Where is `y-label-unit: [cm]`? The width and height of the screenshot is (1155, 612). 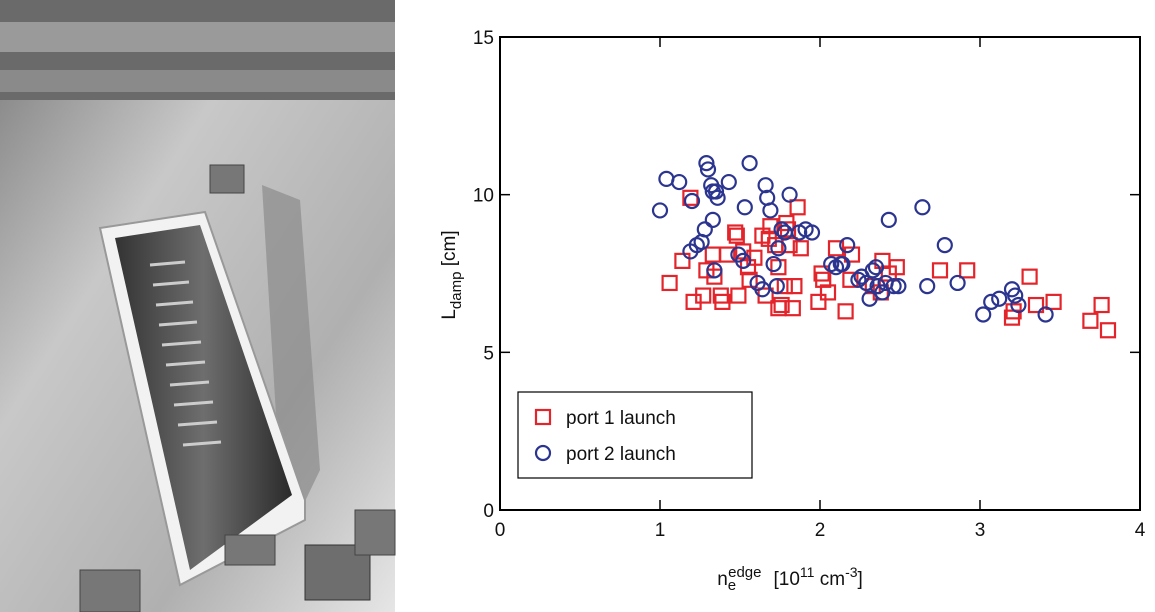 y-label-unit: [cm] is located at coordinates (449, 250).